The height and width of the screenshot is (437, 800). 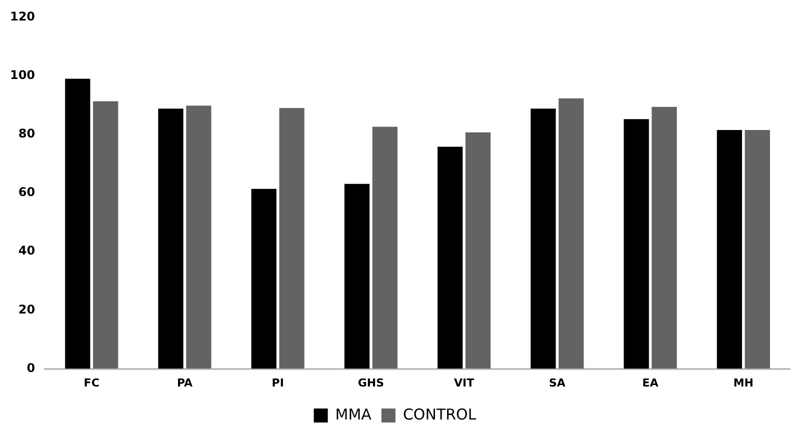 What do you see at coordinates (439, 414) in the screenshot?
I see `legend-label: CONTROL` at bounding box center [439, 414].